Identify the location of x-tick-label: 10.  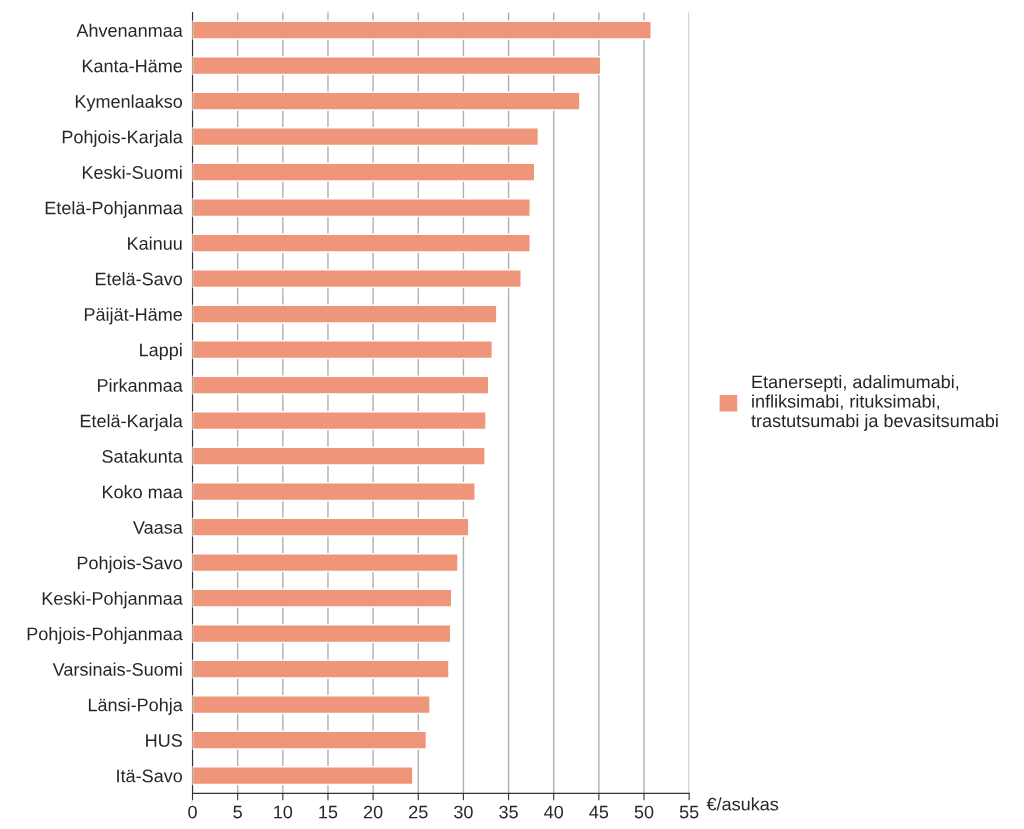
(283, 812).